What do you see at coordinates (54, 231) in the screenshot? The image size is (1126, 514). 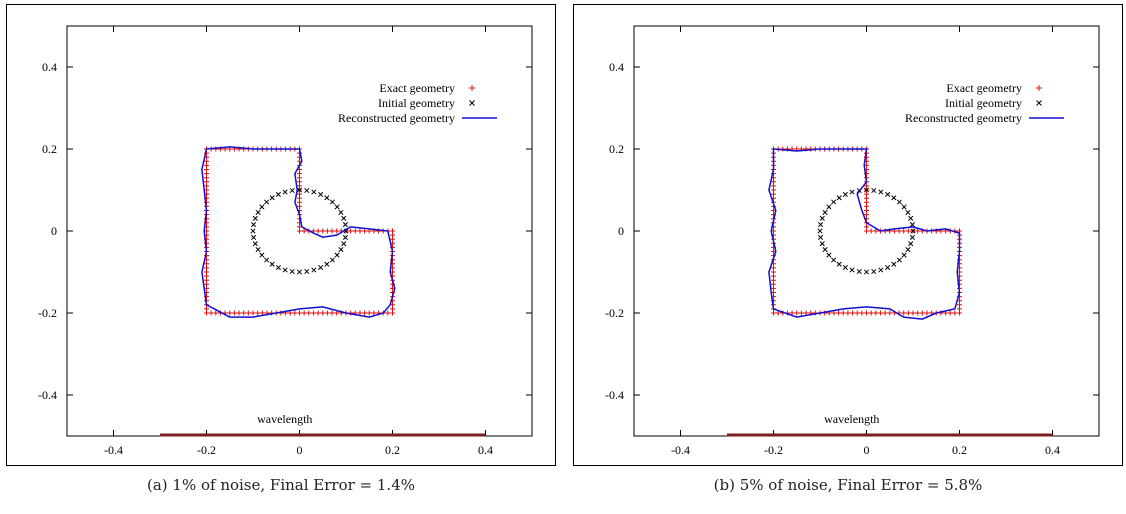 I see `y-tick-label: 0` at bounding box center [54, 231].